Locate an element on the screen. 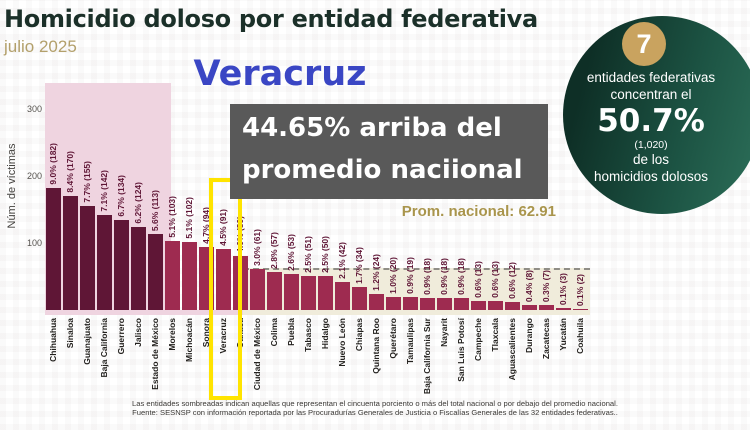 This screenshot has width=750, height=430. bar-value-label: 8.4% (170) is located at coordinates (70, 172).